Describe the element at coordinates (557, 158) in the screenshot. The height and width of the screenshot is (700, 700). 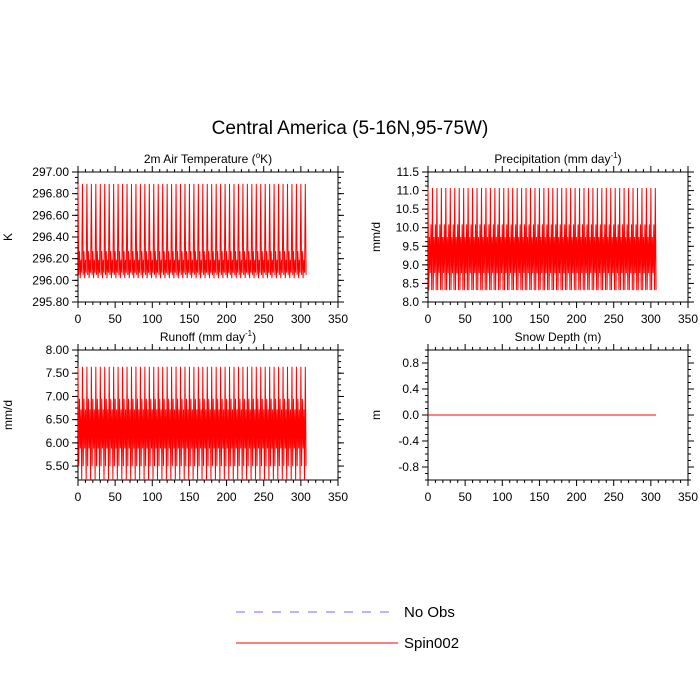
I see `panel-title: Precipitation (mm day-1)` at that location.